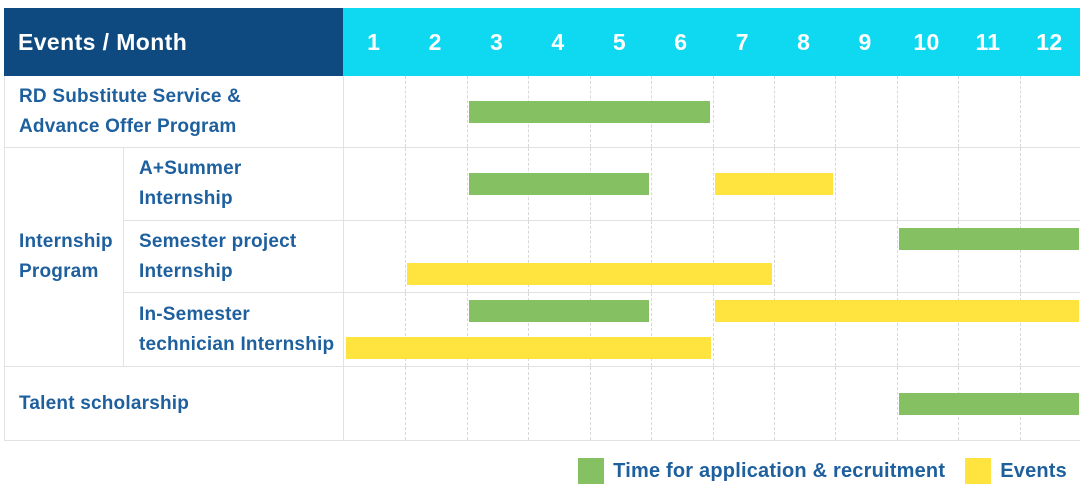  I want to click on event-swatch-icon, so click(978, 471).